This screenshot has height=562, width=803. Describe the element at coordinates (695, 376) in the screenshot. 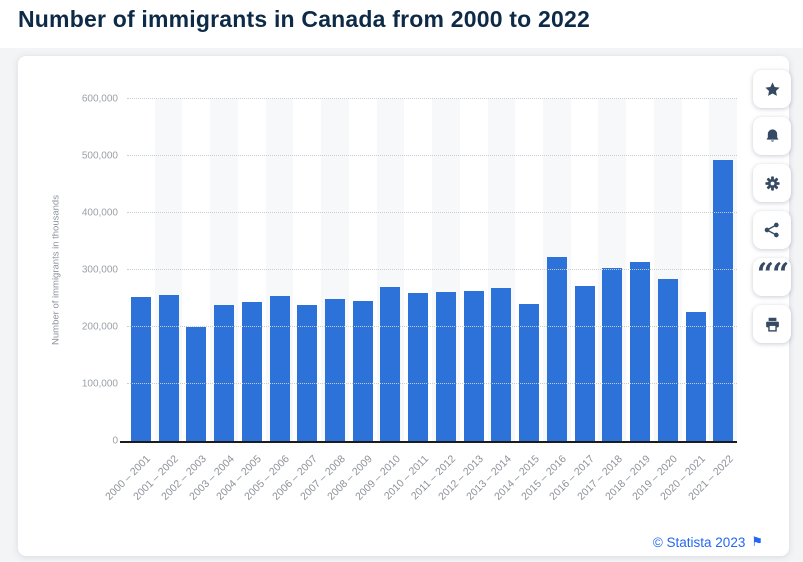

I see `bar-2020–2021` at that location.